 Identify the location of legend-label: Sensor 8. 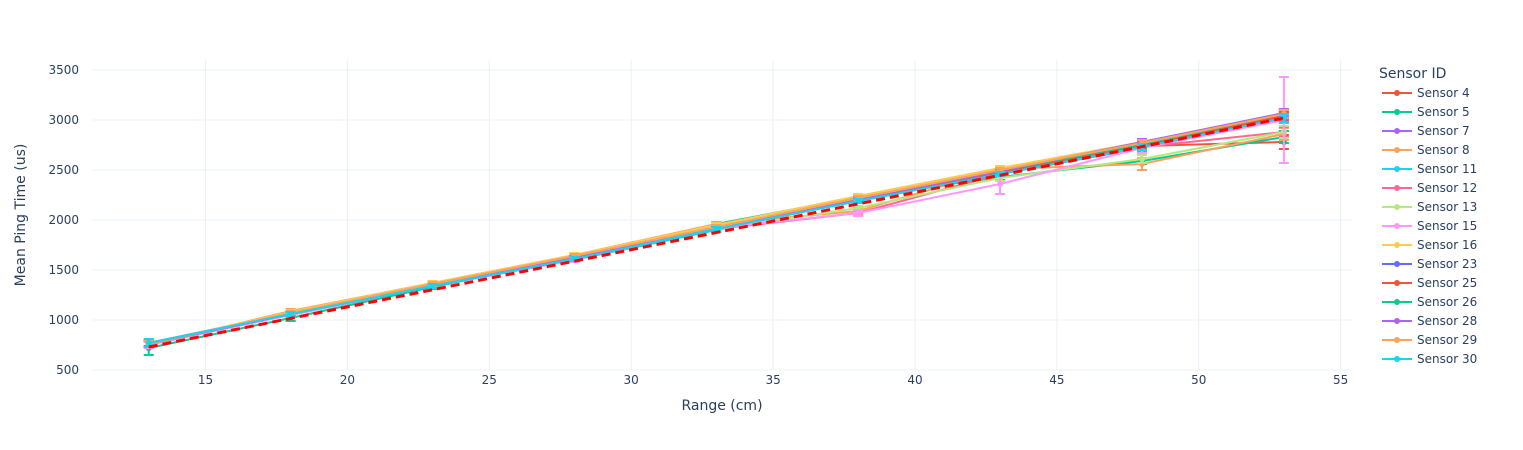
(1443, 150).